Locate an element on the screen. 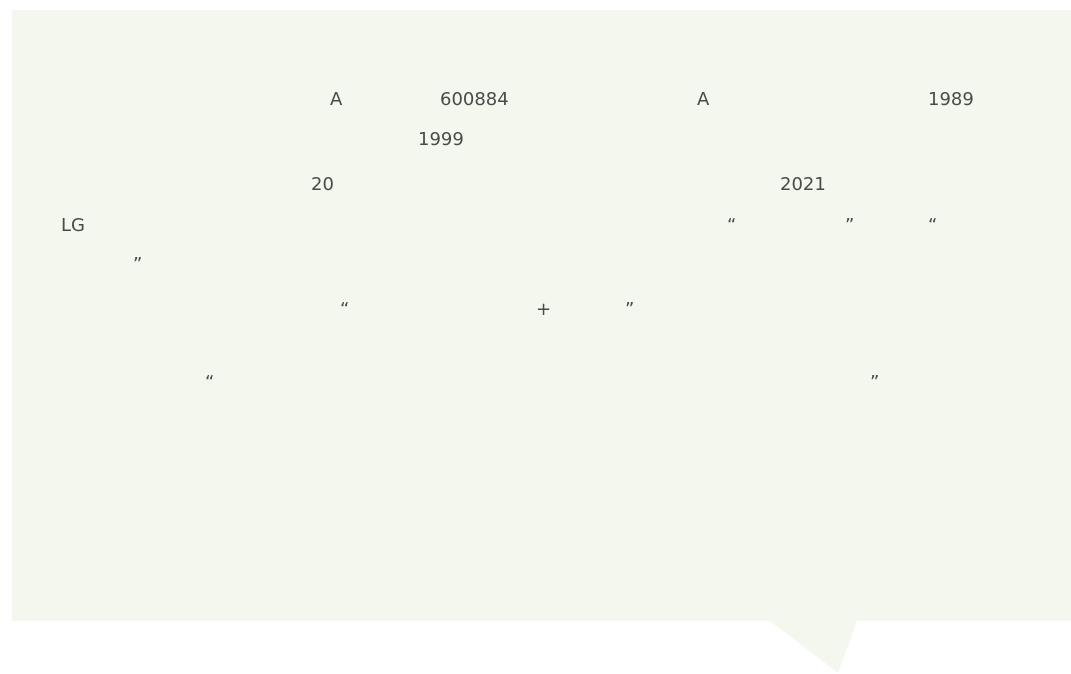 Image resolution: width=1071 pixels, height=674 pixels. text-fragment: LG is located at coordinates (73, 225).